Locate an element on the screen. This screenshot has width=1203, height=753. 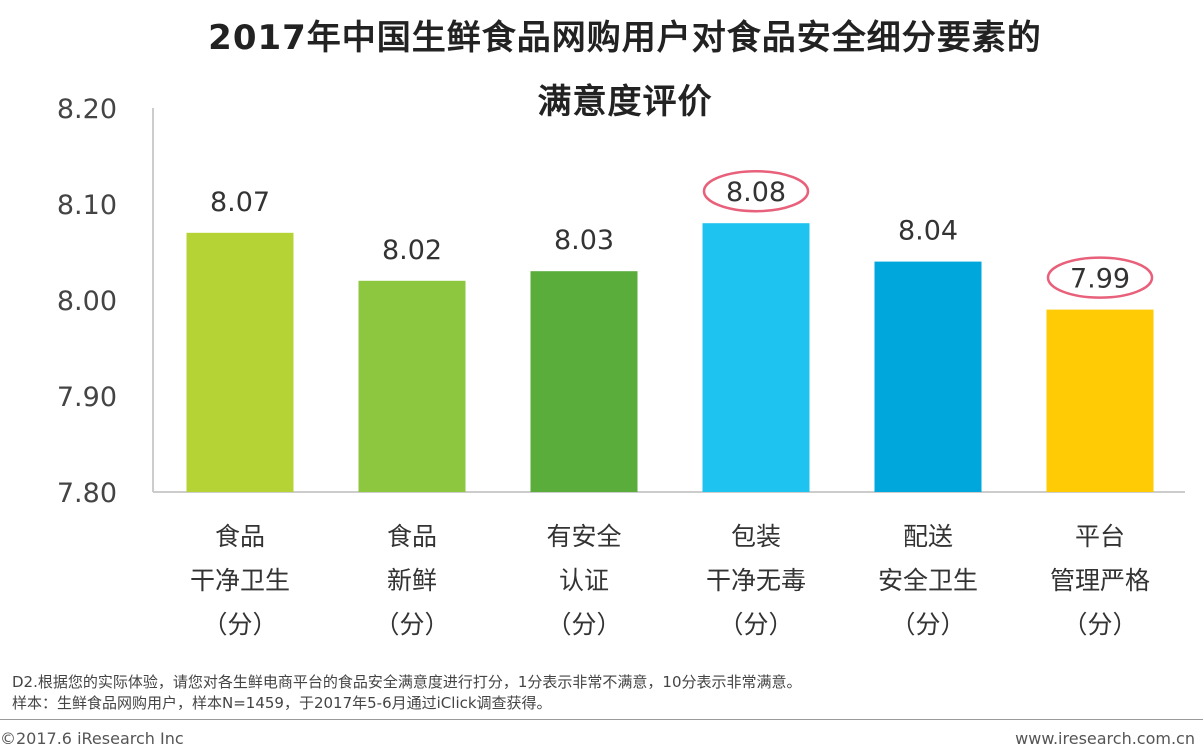
x-category-label: 配送 is located at coordinates (928, 536).